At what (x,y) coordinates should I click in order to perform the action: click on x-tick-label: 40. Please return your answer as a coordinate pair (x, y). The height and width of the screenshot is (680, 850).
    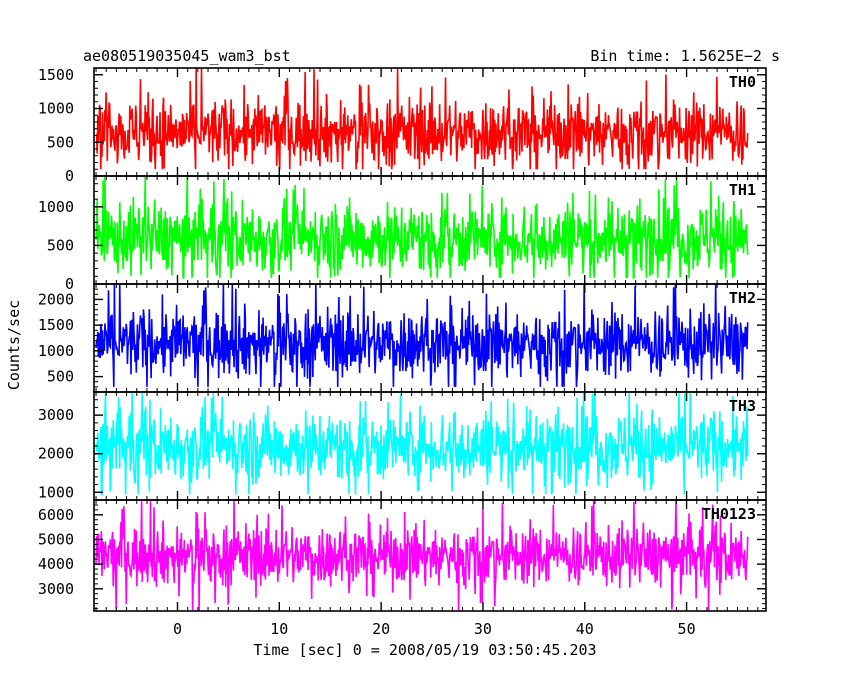
    Looking at the image, I should click on (585, 629).